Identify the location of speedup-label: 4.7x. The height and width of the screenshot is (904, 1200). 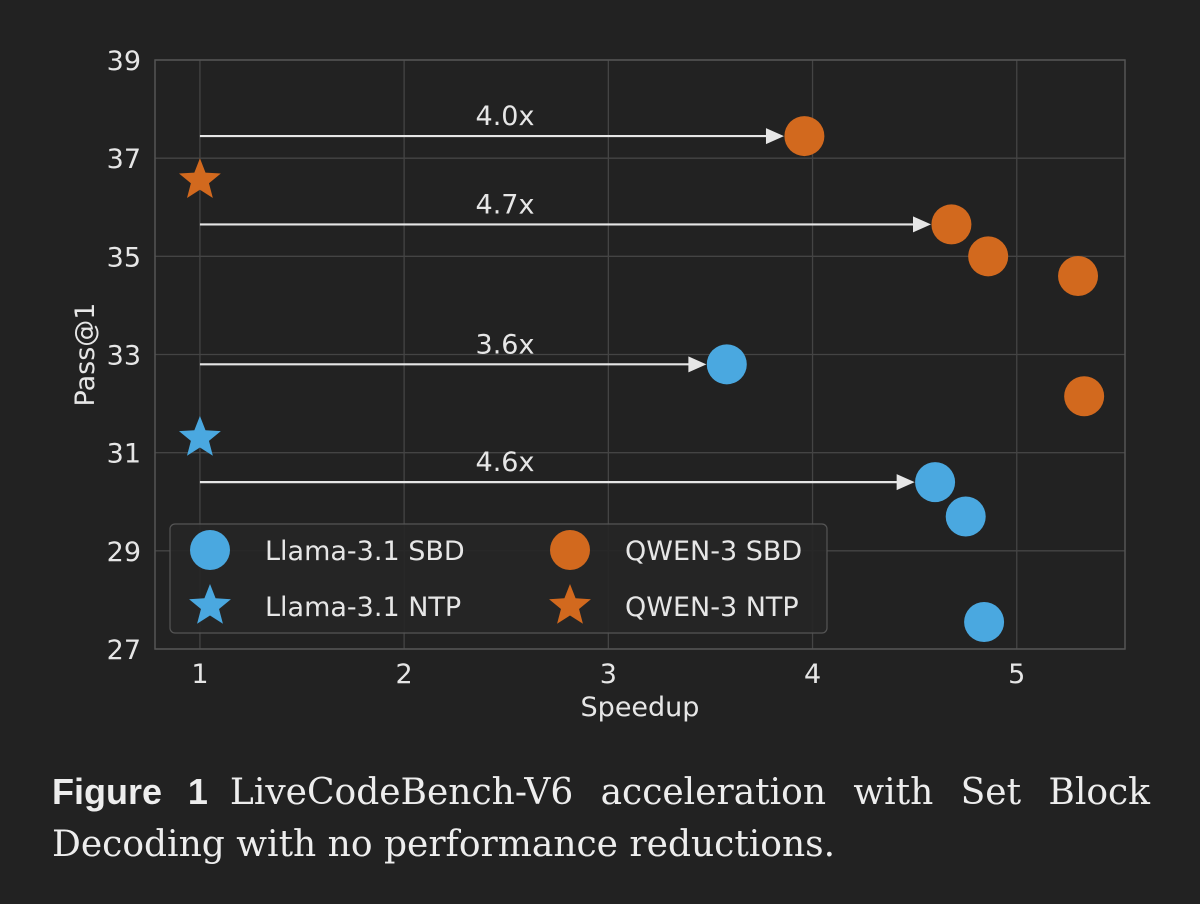
(505, 204).